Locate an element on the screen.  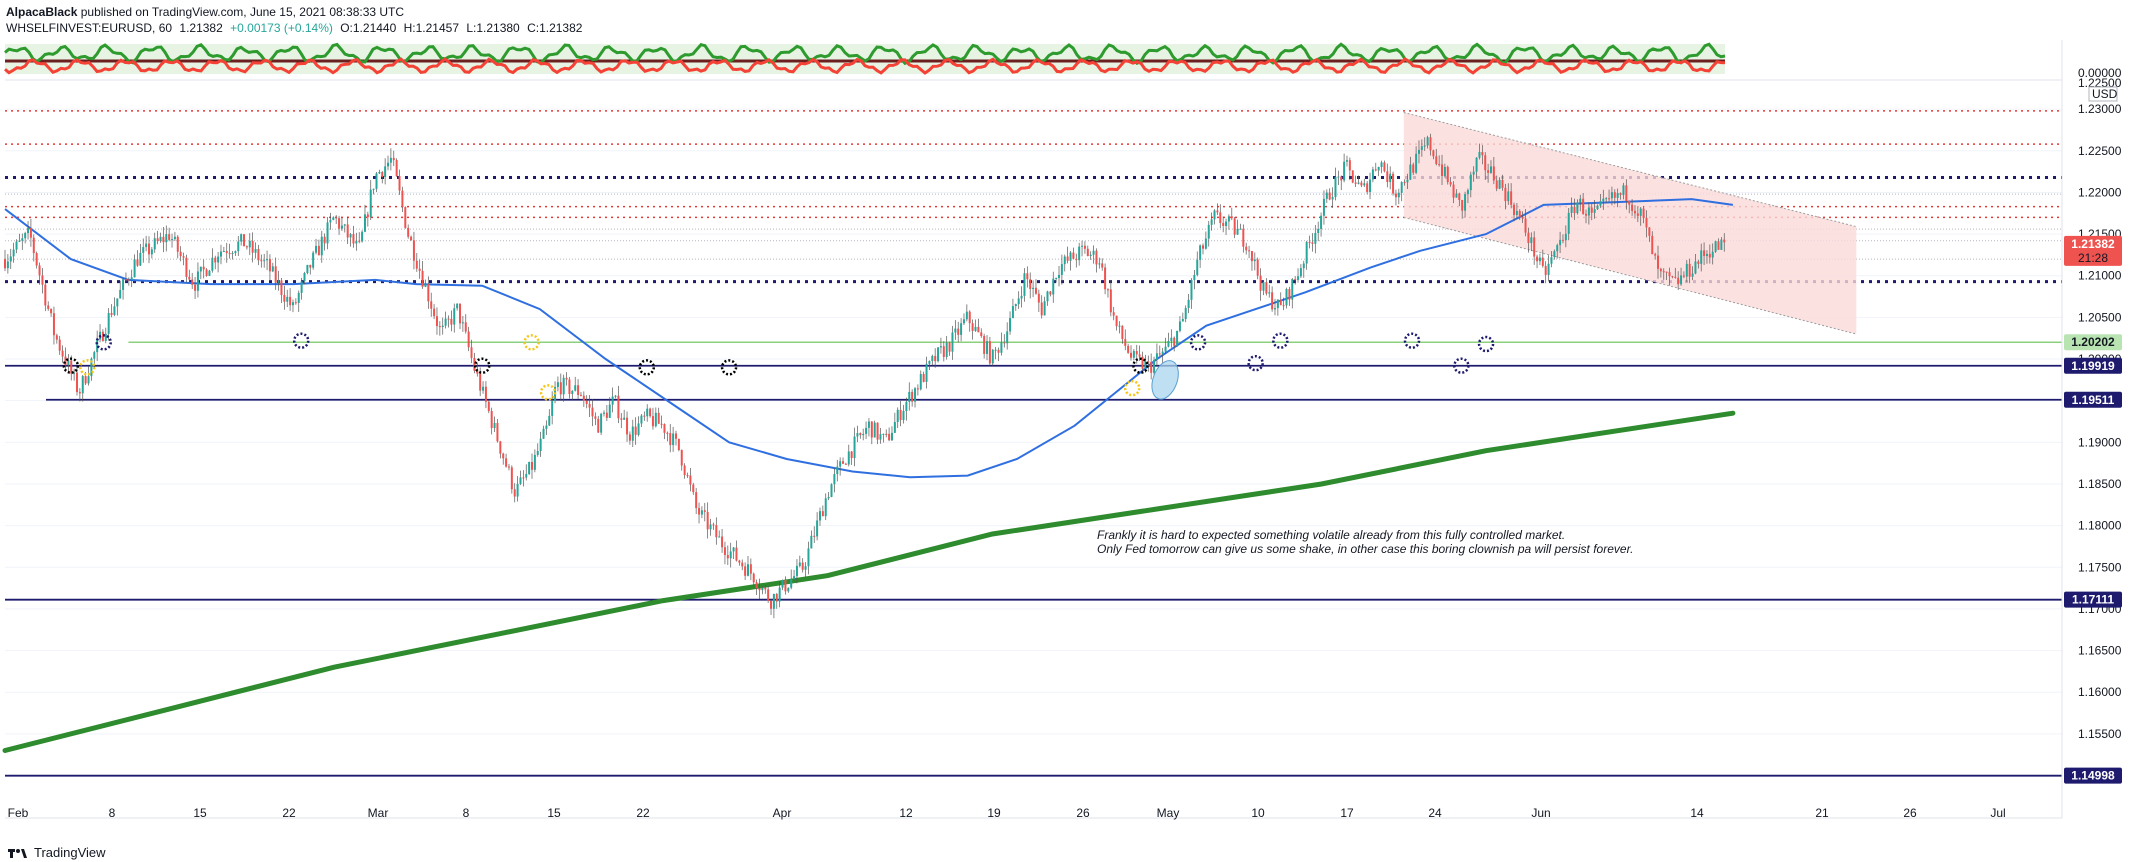
x-tick-label: 26 is located at coordinates (1910, 813).